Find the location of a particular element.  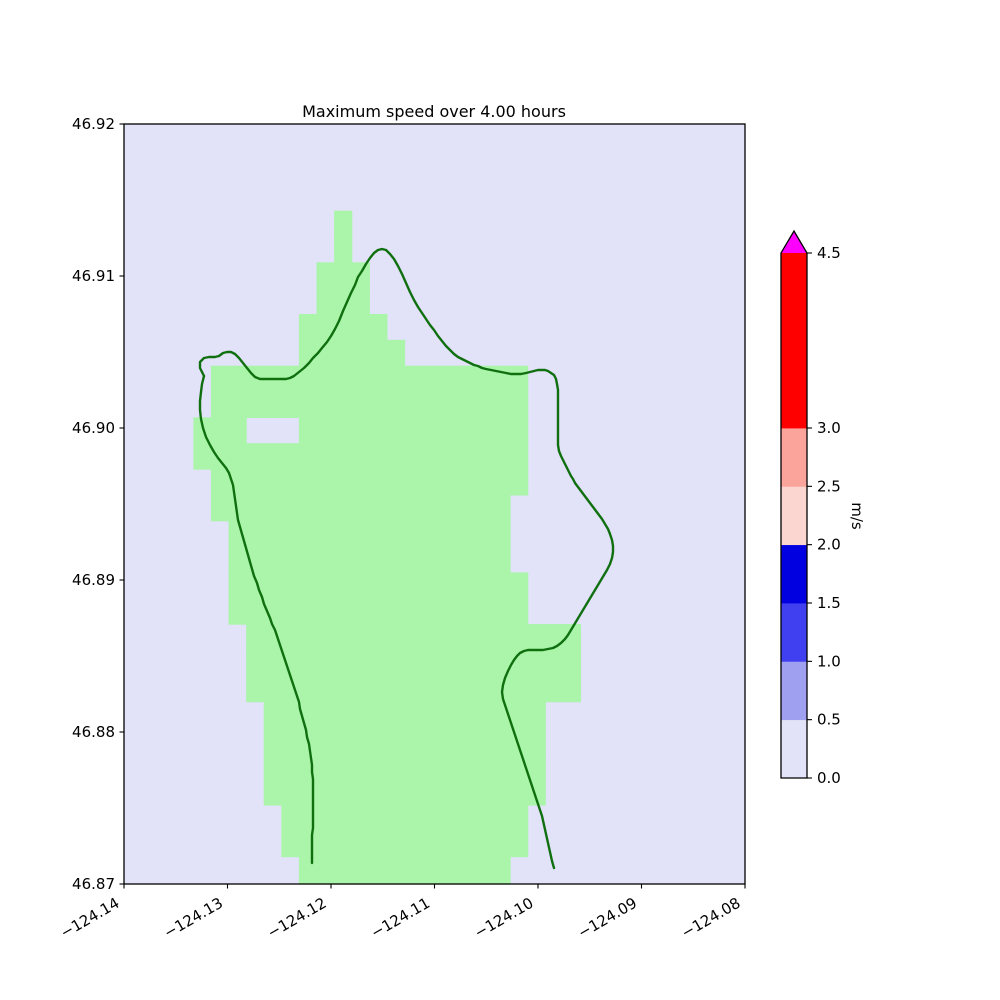

y-tick-label: 46.91 is located at coordinates (93, 276).